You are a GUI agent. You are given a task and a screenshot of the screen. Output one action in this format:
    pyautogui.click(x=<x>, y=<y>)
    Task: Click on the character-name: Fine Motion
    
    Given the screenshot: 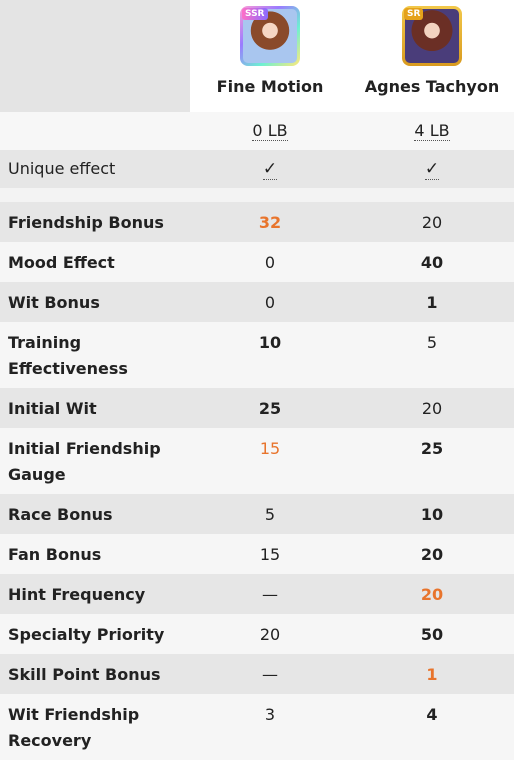 What is the action you would take?
    pyautogui.click(x=270, y=86)
    